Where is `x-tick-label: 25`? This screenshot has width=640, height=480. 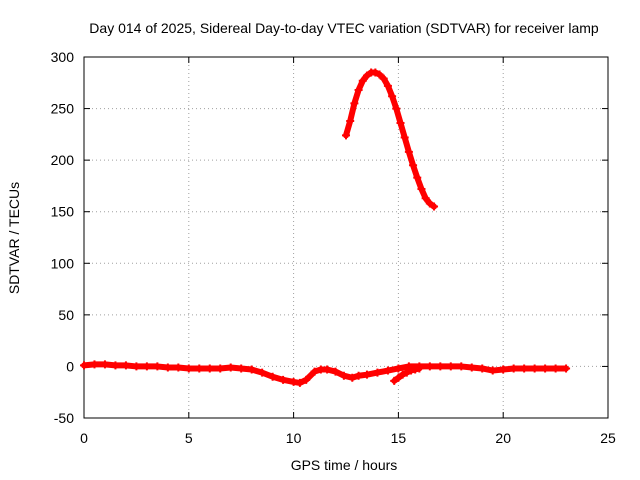
x-tick-label: 25 is located at coordinates (608, 438).